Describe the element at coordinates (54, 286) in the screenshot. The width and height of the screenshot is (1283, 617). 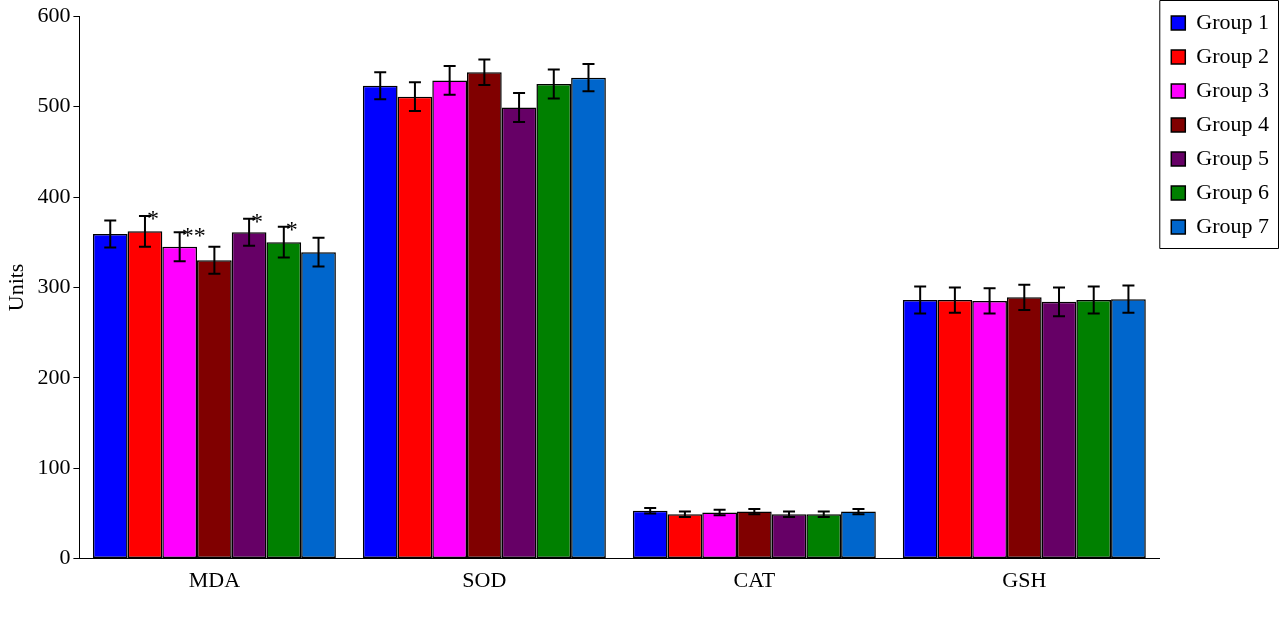
I see `y-tick-label: 300` at that location.